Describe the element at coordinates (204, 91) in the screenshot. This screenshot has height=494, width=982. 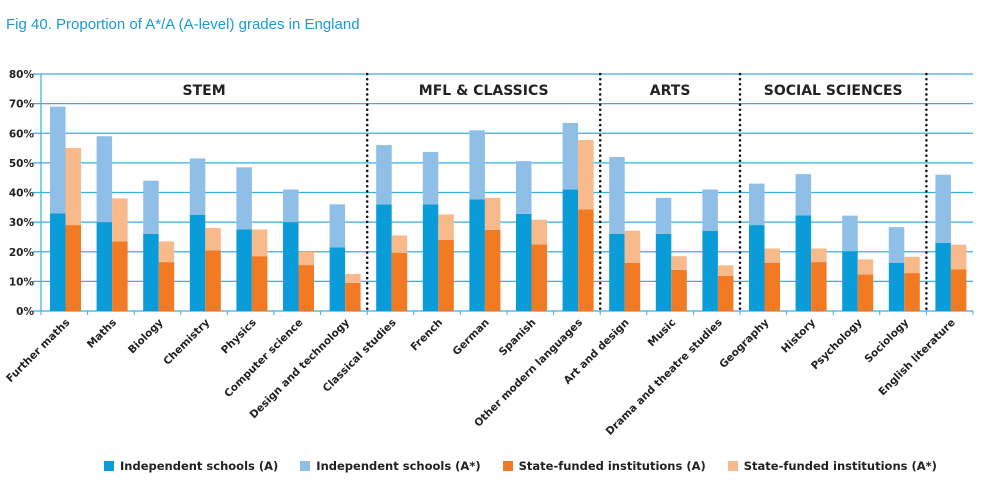
I see `group-label: STEM` at that location.